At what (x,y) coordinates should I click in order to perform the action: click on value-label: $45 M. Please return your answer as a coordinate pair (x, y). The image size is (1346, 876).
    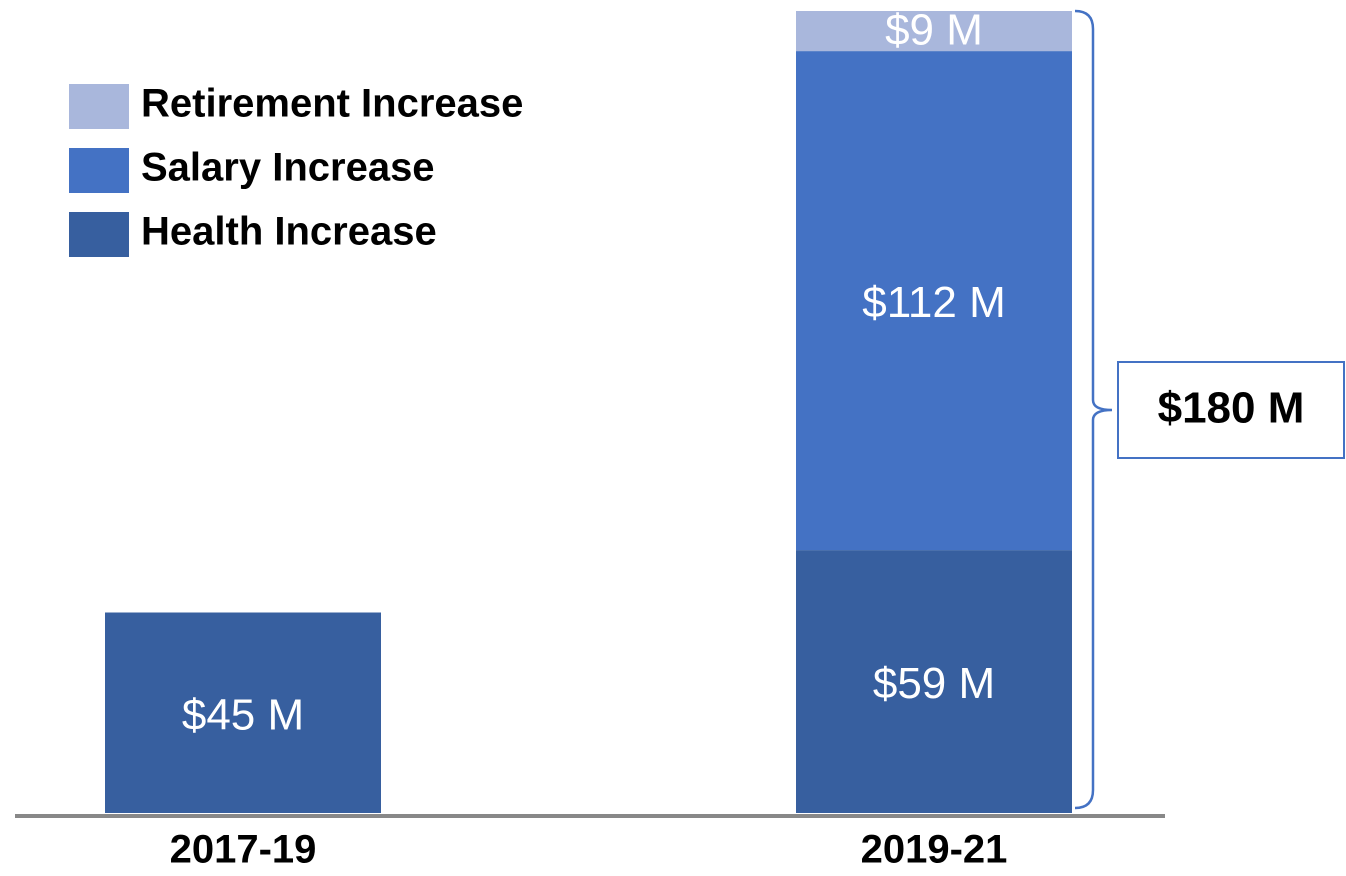
    Looking at the image, I should click on (243, 714).